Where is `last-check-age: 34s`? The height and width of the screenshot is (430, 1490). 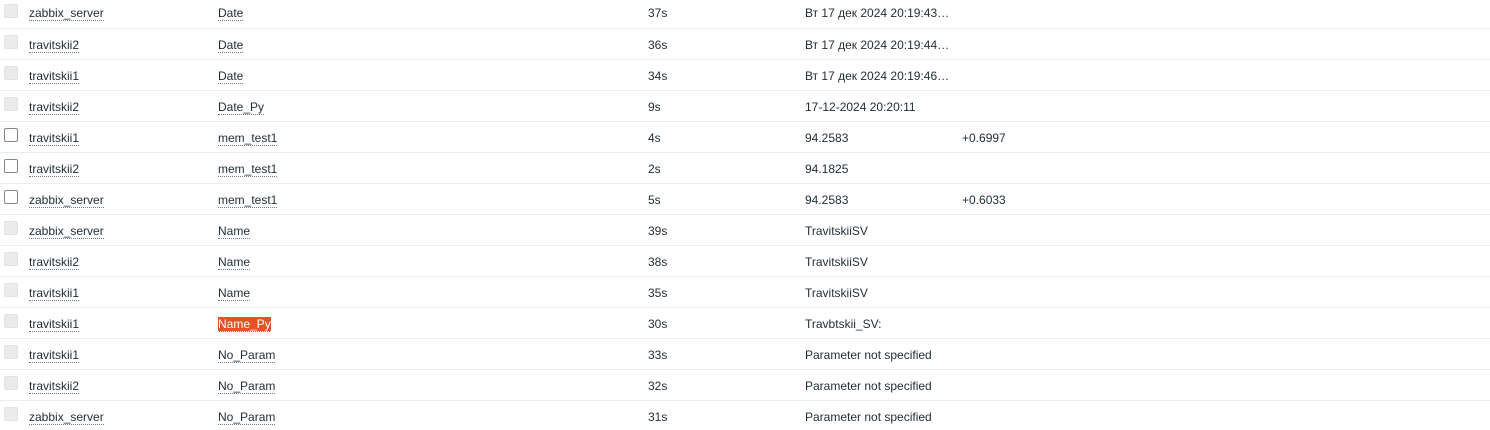 last-check-age: 34s is located at coordinates (658, 76).